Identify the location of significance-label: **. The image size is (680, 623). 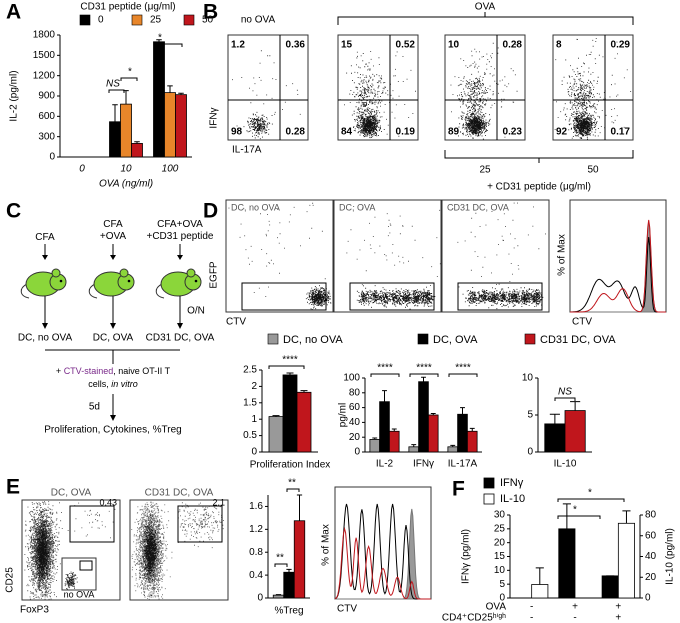
(292, 483).